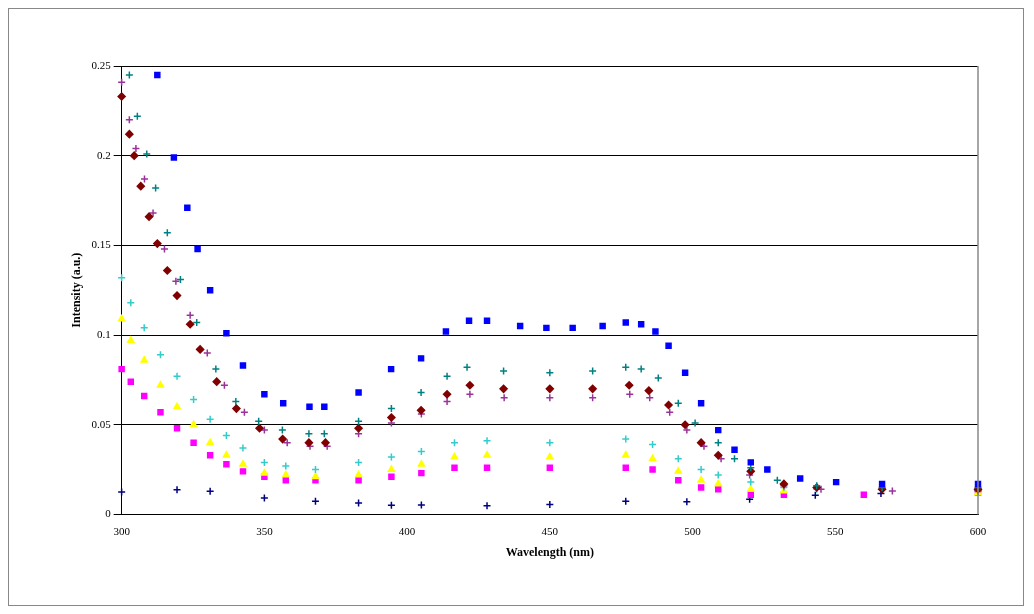 The width and height of the screenshot is (1034, 614). I want to click on x-tick-label: 600, so click(978, 530).